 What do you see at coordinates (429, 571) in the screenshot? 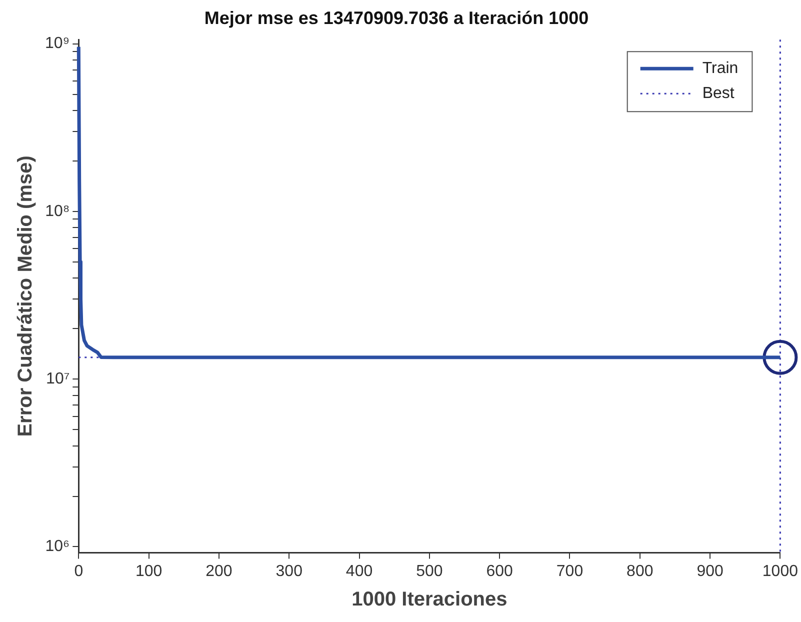
I see `x-tick-label: 500` at bounding box center [429, 571].